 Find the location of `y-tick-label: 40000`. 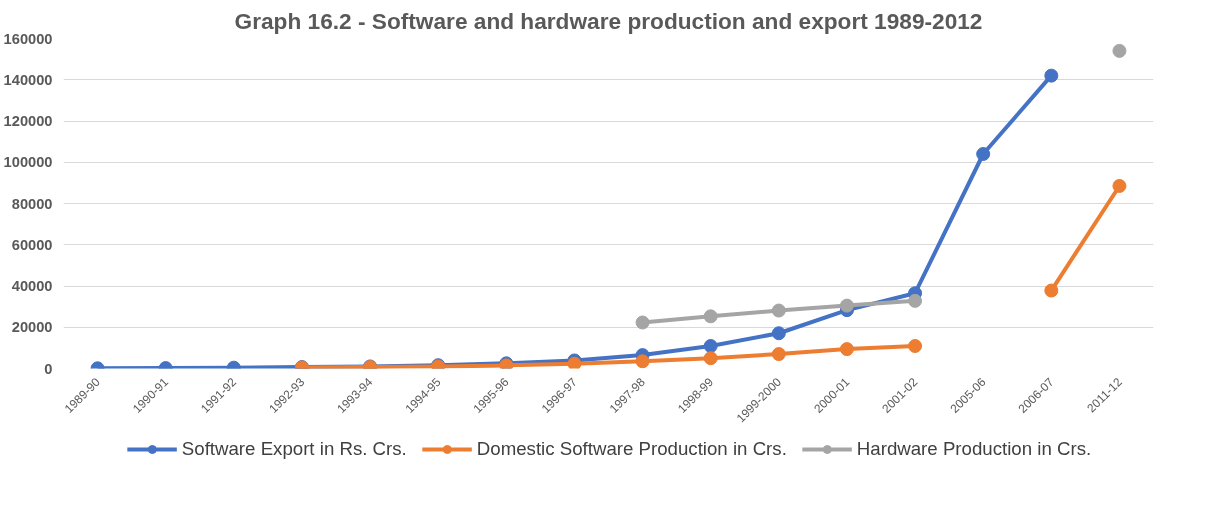

y-tick-label: 40000 is located at coordinates (32, 286).